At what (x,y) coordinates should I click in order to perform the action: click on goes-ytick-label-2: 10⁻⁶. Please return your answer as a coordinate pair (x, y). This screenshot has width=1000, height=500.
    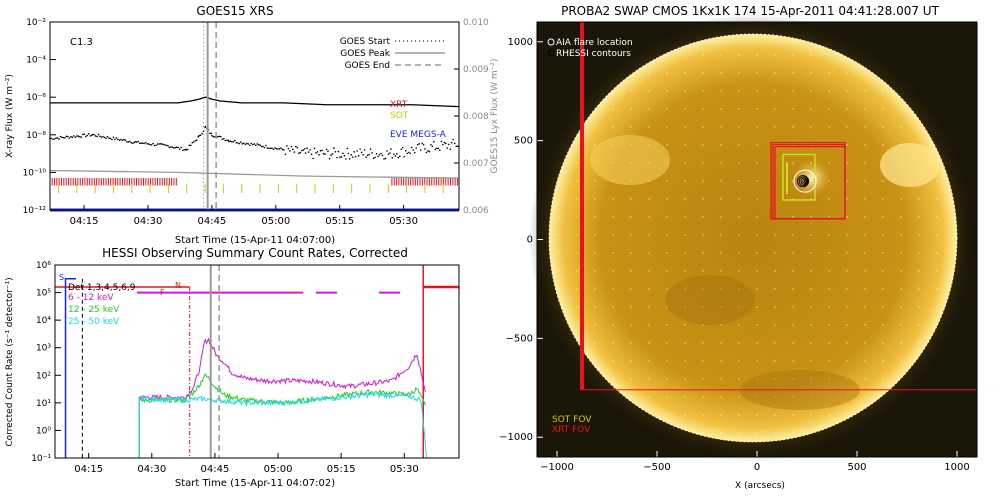
    Looking at the image, I should click on (36, 98).